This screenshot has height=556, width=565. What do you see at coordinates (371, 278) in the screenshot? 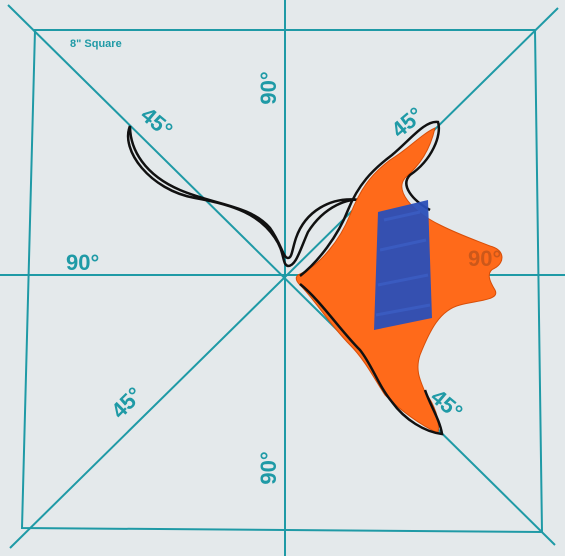
I see `traced-outline-right` at bounding box center [371, 278].